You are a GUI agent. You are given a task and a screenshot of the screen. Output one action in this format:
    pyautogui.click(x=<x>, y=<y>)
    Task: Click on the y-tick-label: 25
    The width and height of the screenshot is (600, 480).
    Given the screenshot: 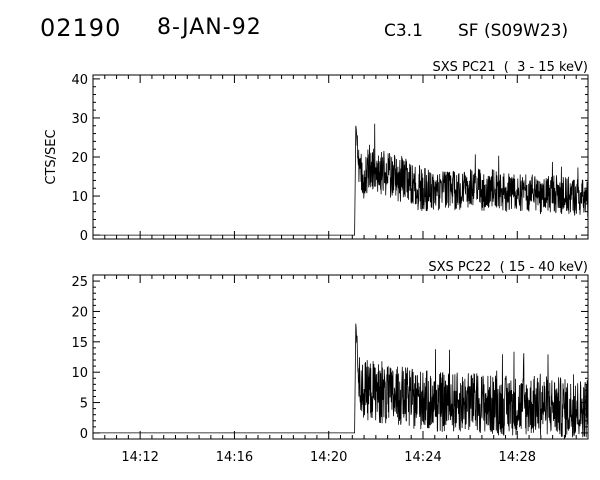 What is the action you would take?
    pyautogui.click(x=79, y=282)
    